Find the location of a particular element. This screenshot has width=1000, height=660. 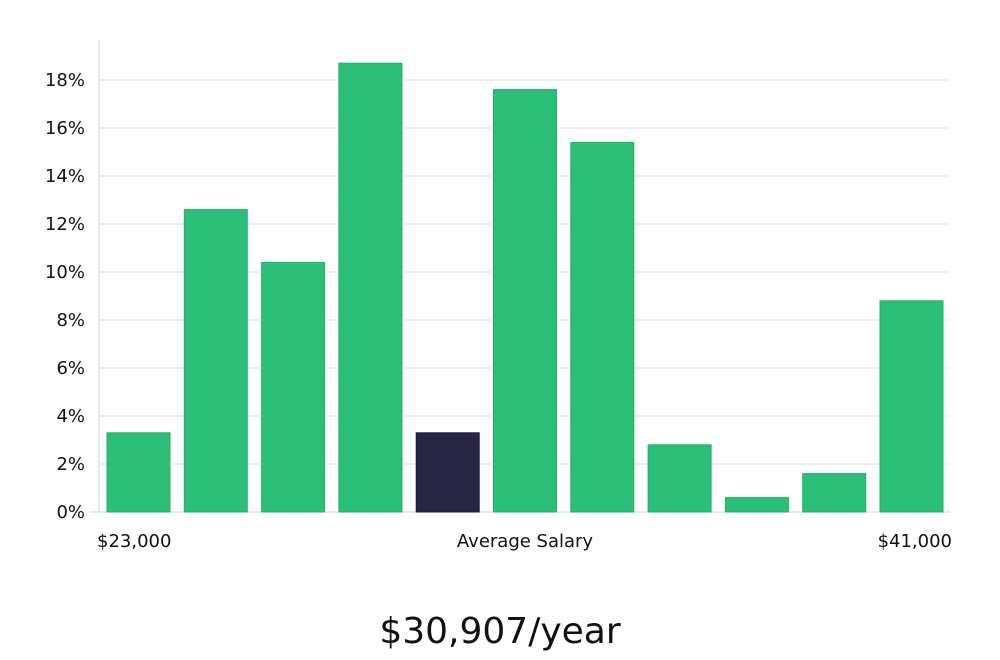

y-tick-label: 18% is located at coordinates (65, 80).